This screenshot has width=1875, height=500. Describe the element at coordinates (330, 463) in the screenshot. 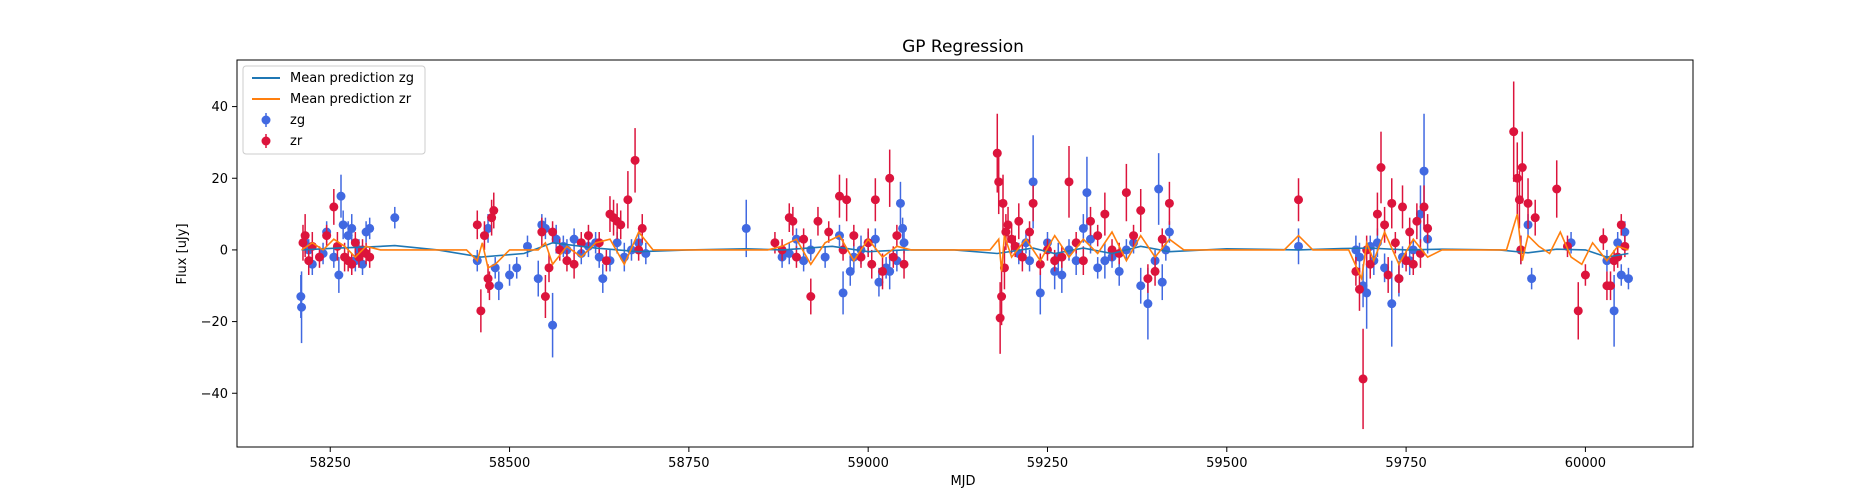

I see `x-tick-label: 58250` at that location.